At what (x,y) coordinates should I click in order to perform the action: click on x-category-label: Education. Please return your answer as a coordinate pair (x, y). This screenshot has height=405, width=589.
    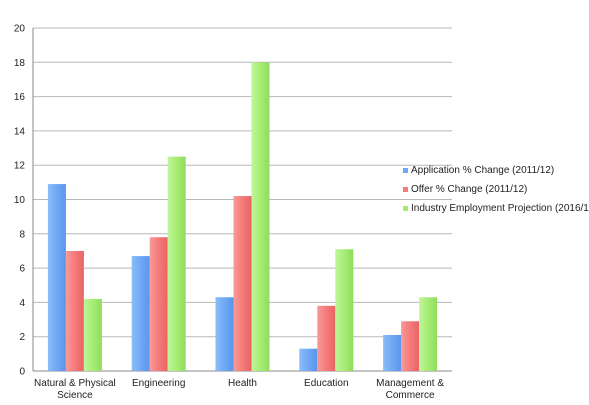
    Looking at the image, I should click on (326, 383).